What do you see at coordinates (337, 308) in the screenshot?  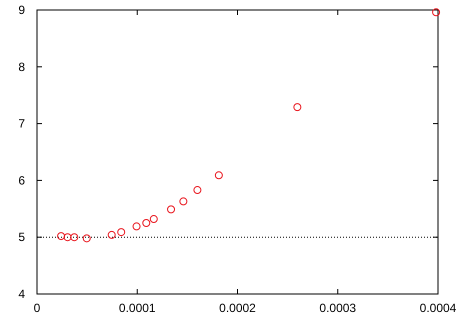 I see `x-tick-label: 0.0003` at bounding box center [337, 308].